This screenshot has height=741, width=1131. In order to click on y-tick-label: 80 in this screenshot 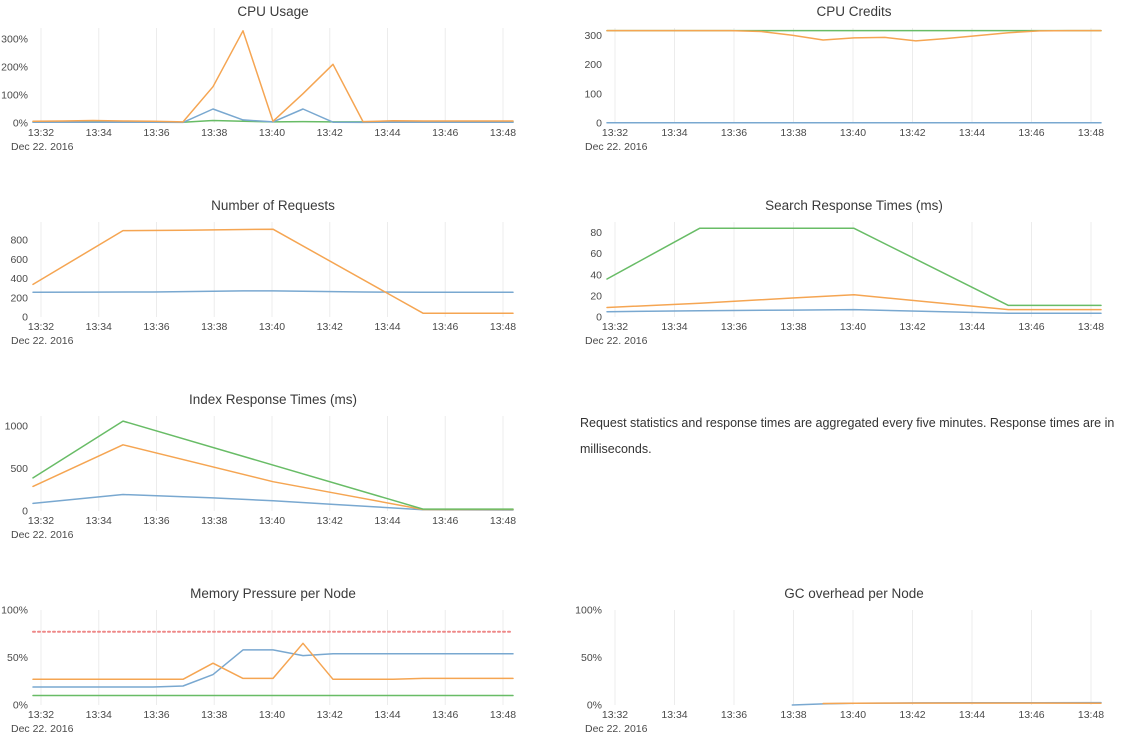, I will do `click(596, 233)`.